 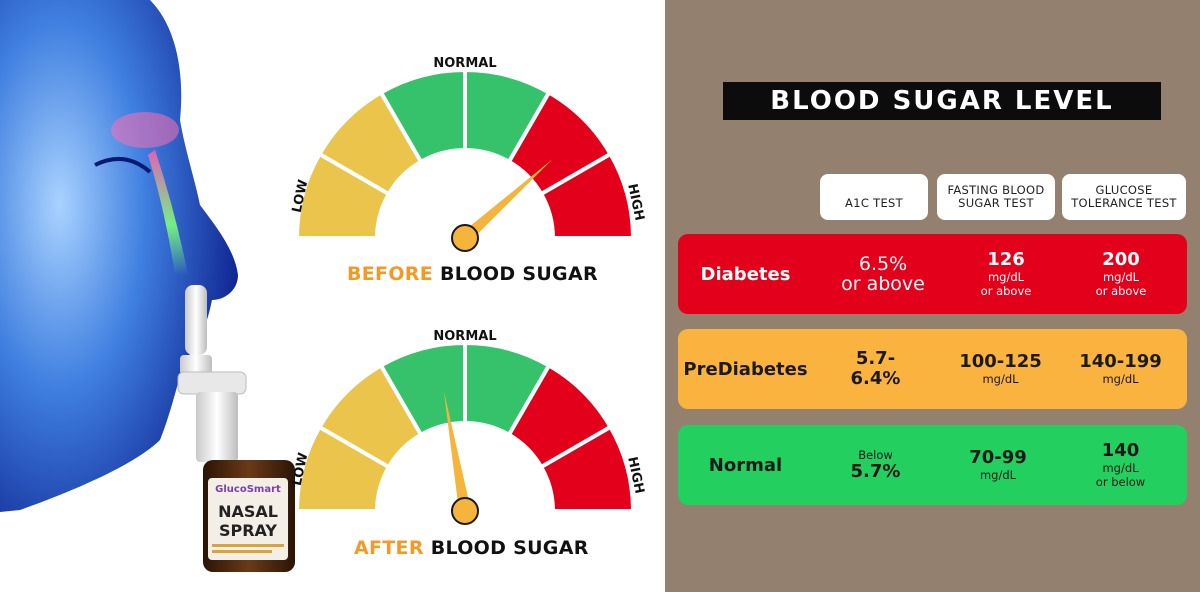 What do you see at coordinates (1006, 277) in the screenshot?
I see `cell-diabetes-fasting-unit: mg/dL` at bounding box center [1006, 277].